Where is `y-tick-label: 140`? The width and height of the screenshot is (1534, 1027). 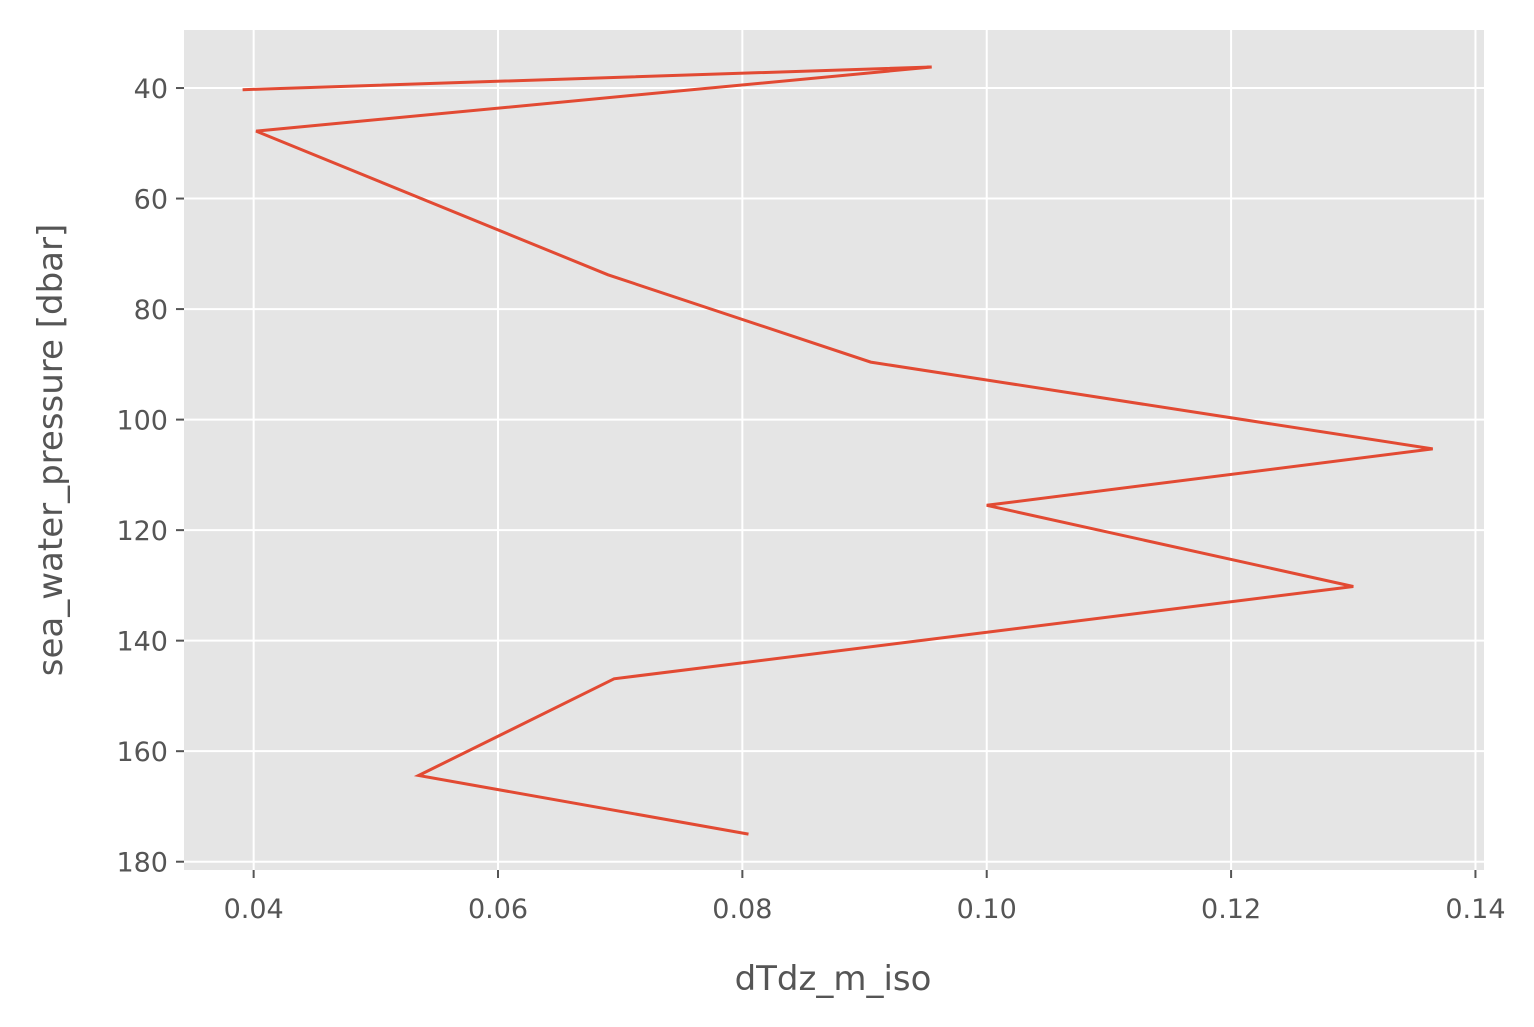
y-tick-label: 140 is located at coordinates (142, 642).